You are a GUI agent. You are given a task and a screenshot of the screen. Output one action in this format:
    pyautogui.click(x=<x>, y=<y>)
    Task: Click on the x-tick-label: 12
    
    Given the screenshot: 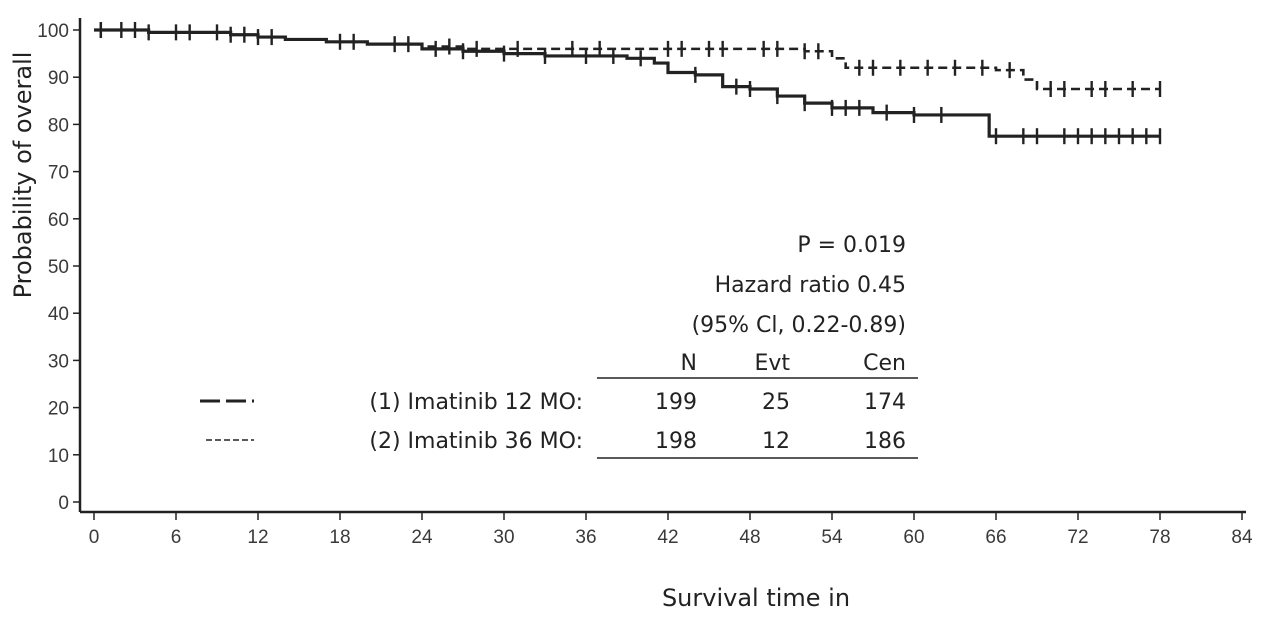 What is the action you would take?
    pyautogui.click(x=257, y=537)
    